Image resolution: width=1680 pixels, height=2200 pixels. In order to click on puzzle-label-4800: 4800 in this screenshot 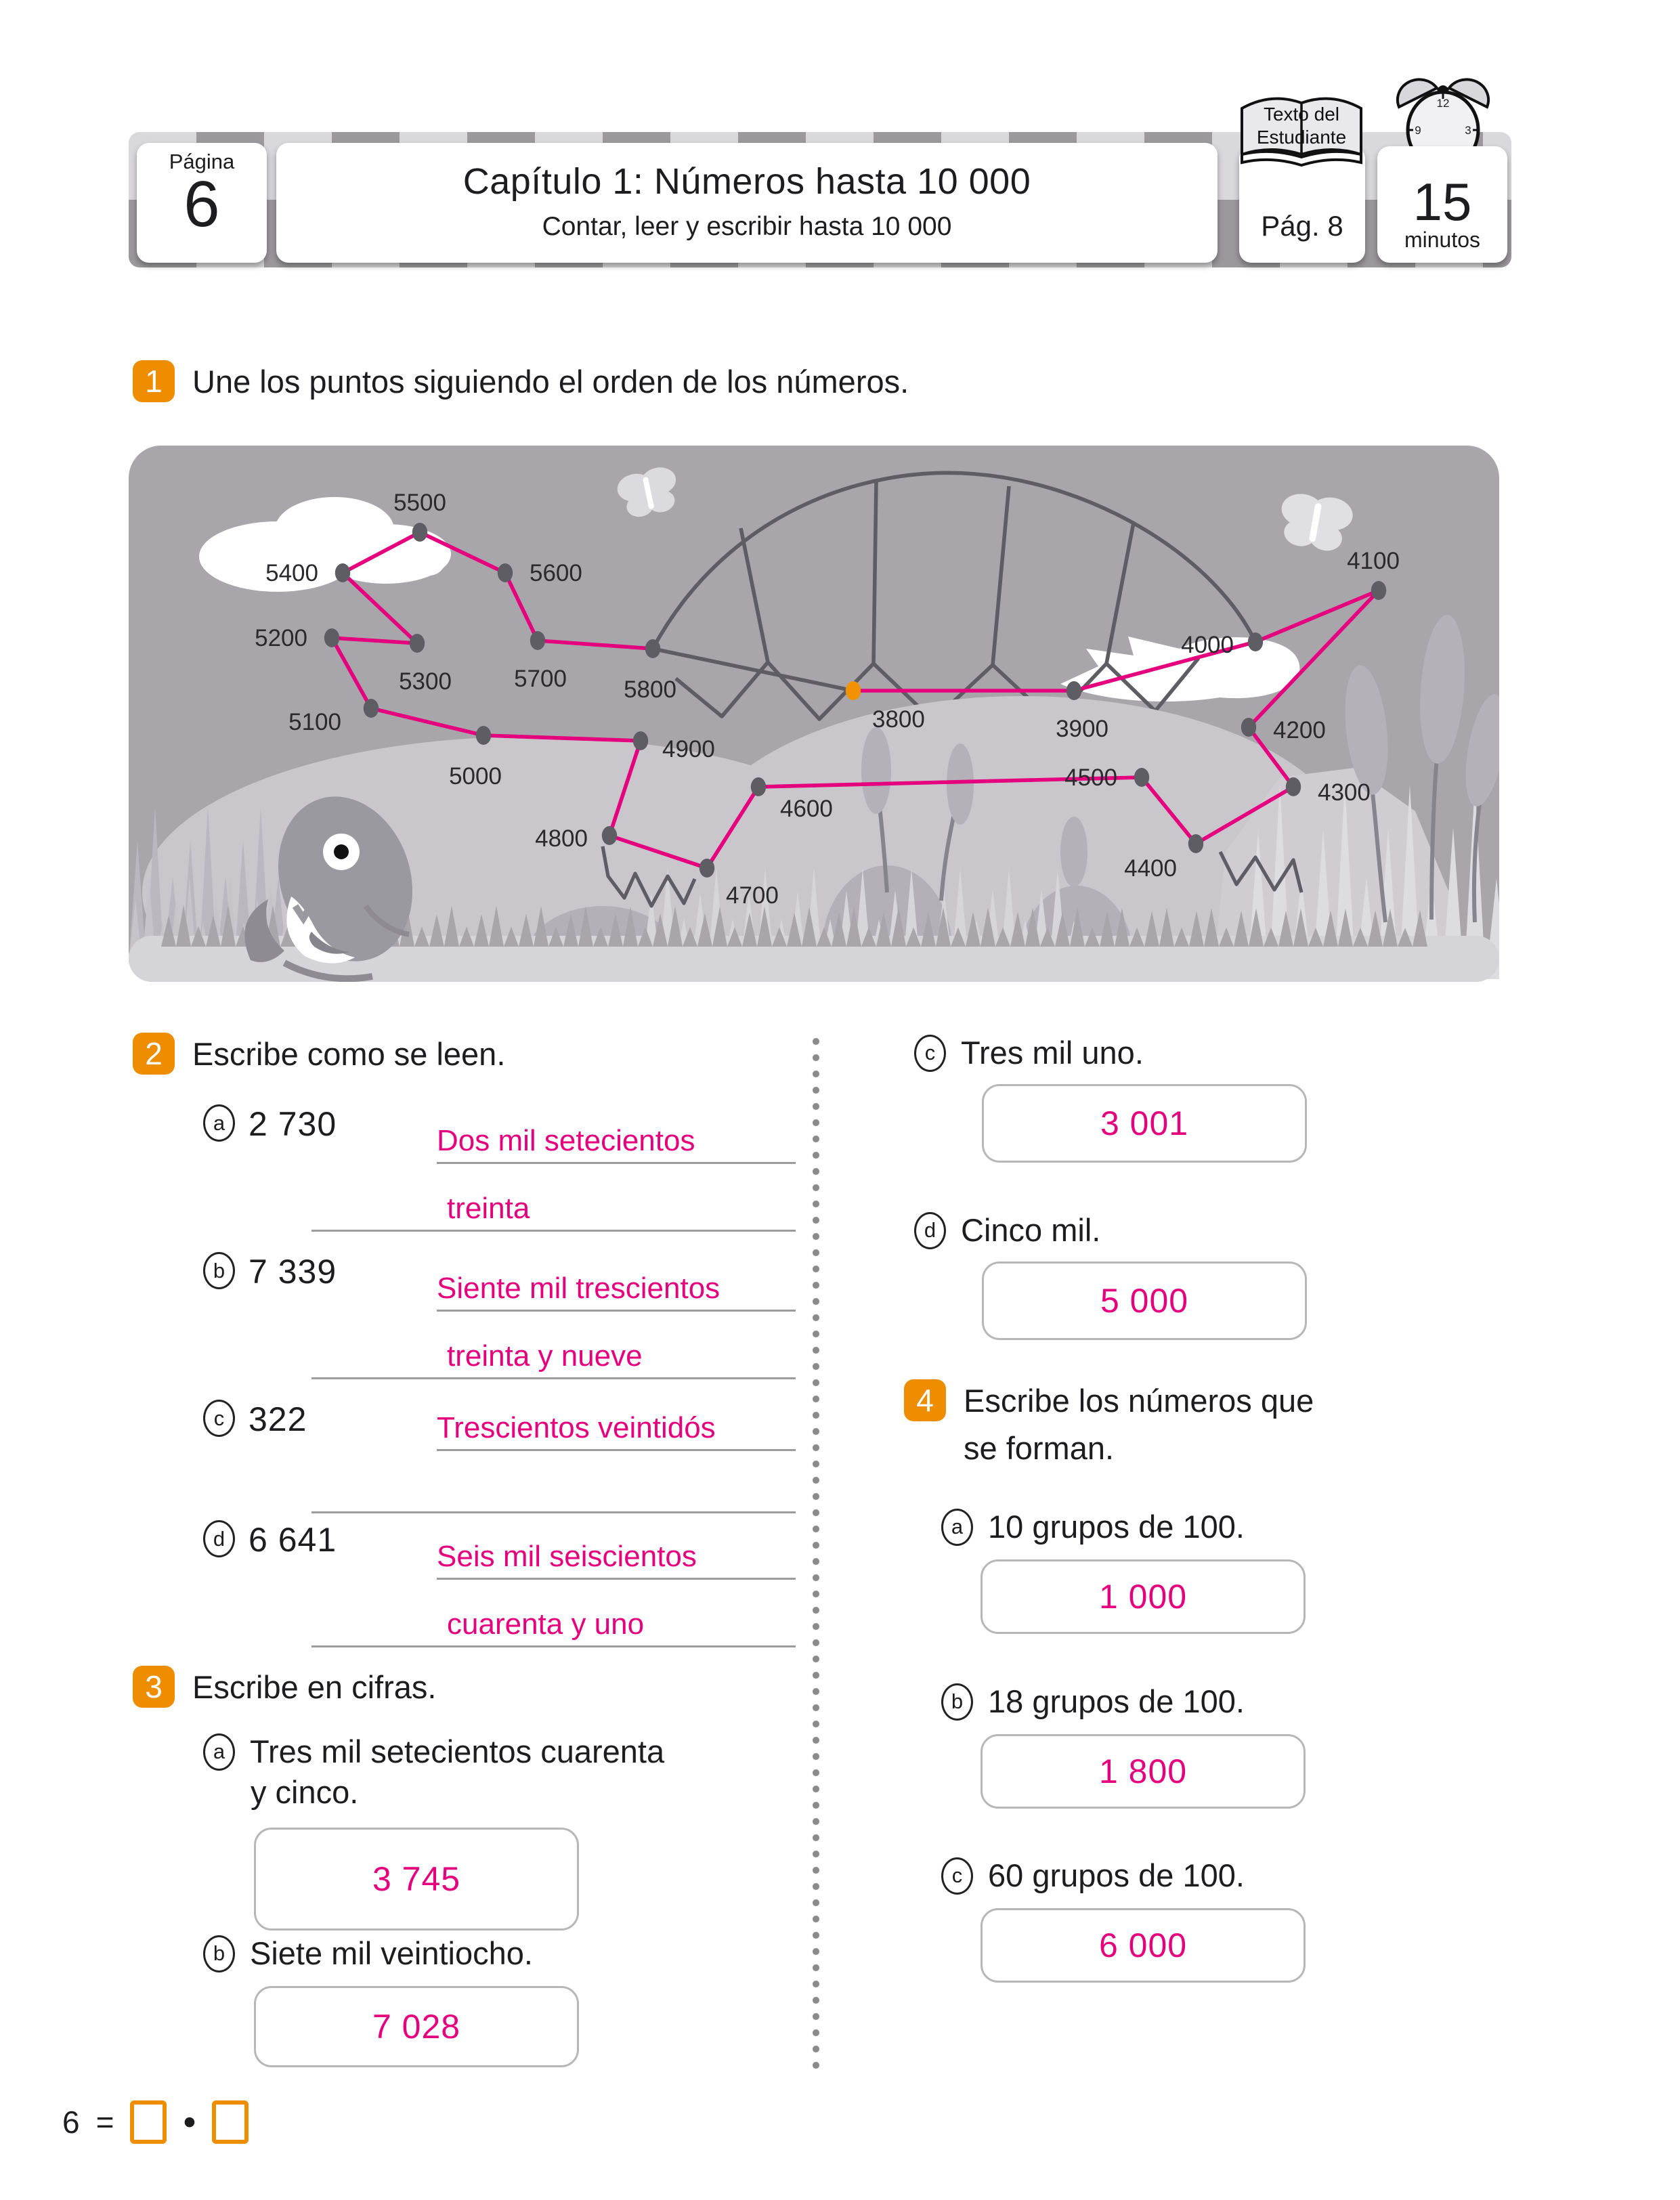, I will do `click(561, 838)`.